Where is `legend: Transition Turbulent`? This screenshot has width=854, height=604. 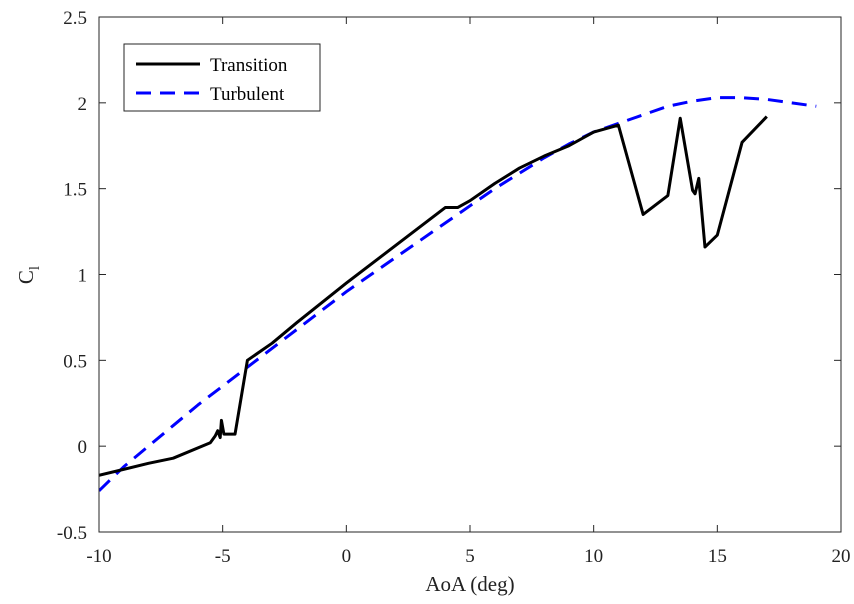
legend: Transition Turbulent is located at coordinates (222, 77).